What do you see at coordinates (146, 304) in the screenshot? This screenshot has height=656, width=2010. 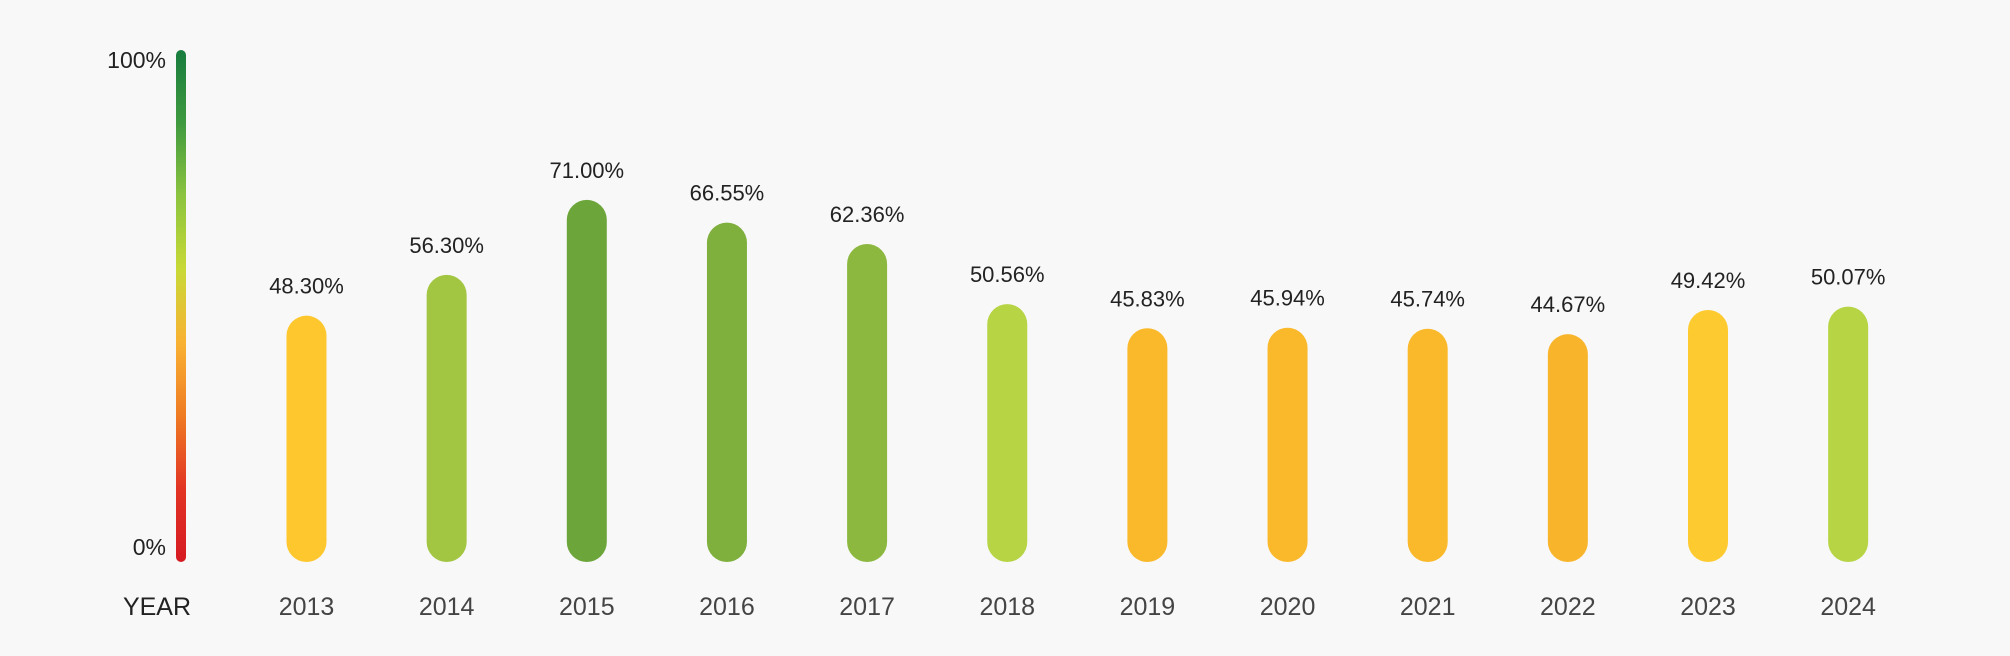 I see `color-scale: 100% 0%` at bounding box center [146, 304].